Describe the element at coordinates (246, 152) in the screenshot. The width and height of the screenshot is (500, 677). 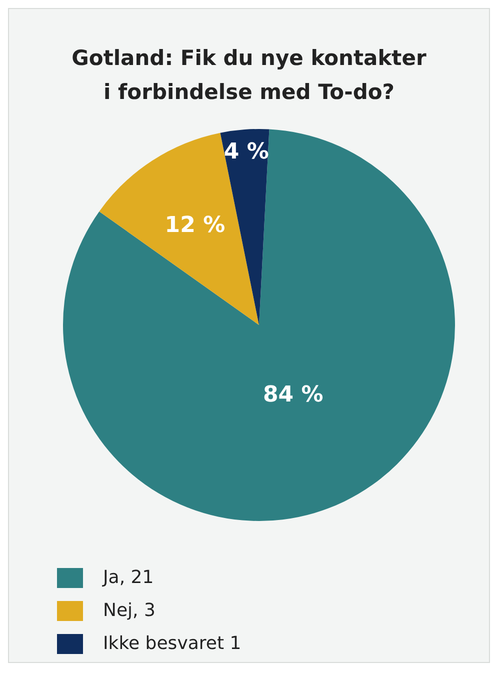
I see `data-label: 4 %` at that location.